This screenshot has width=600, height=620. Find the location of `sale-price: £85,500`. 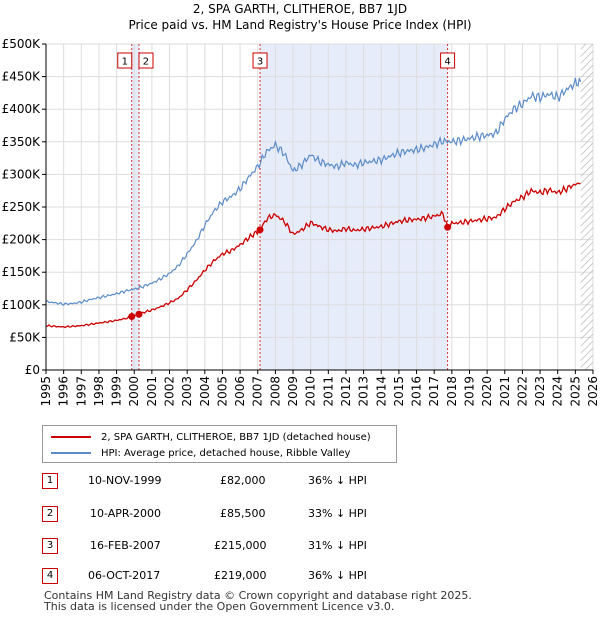

sale-price: £85,500 is located at coordinates (243, 513).